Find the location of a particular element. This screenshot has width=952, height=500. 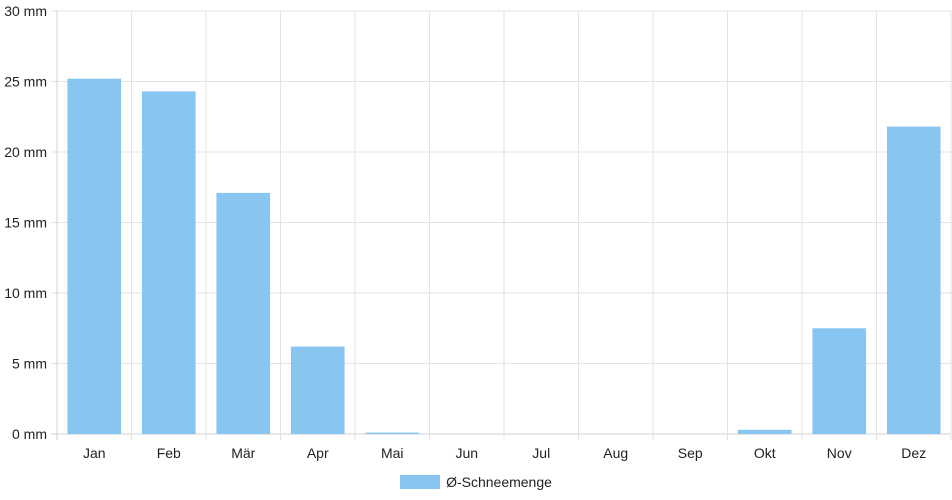

y-tick-label: 20 mm is located at coordinates (25, 152).